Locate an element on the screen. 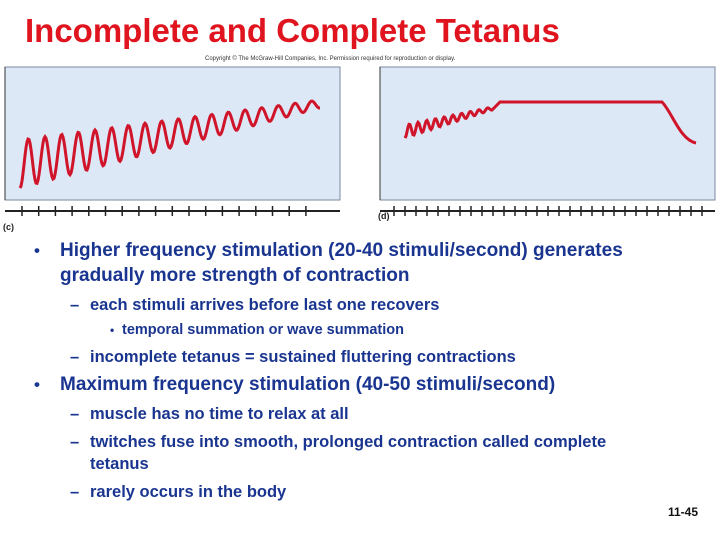 The width and height of the screenshot is (720, 540). bullet-level-3: temporal summation or wave summation is located at coordinates (376, 330).